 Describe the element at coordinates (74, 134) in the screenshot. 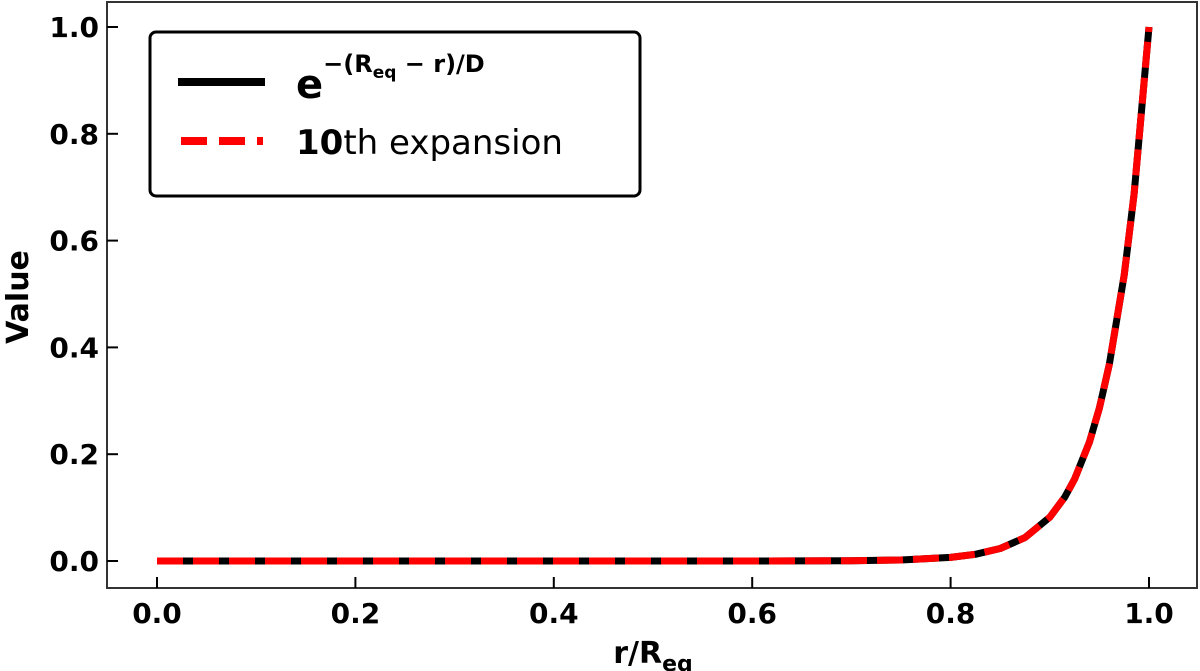

I see `y-tick-label: 0.8` at that location.